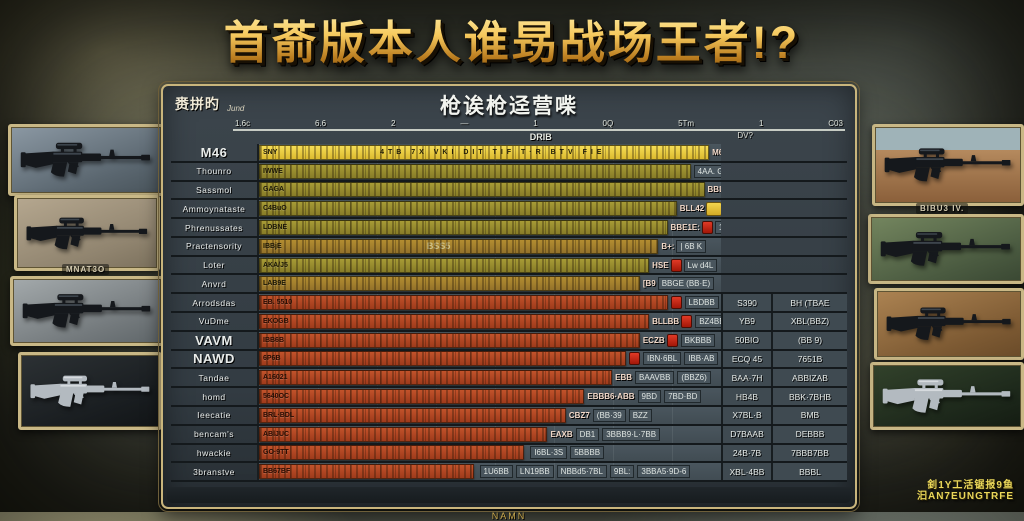 This screenshot has height=521, width=1024. Describe the element at coordinates (509, 191) in the screenshot. I see `table-row: Sassmol GAGA BBL '9BB BF-2` at that location.